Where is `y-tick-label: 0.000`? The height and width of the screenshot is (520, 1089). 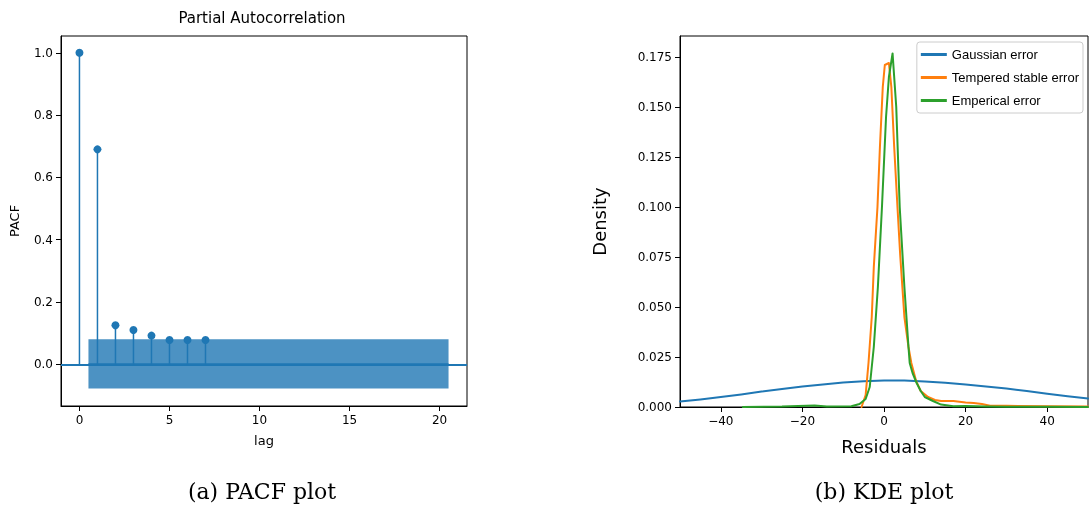 y-tick-label: 0.000 is located at coordinates (654, 407).